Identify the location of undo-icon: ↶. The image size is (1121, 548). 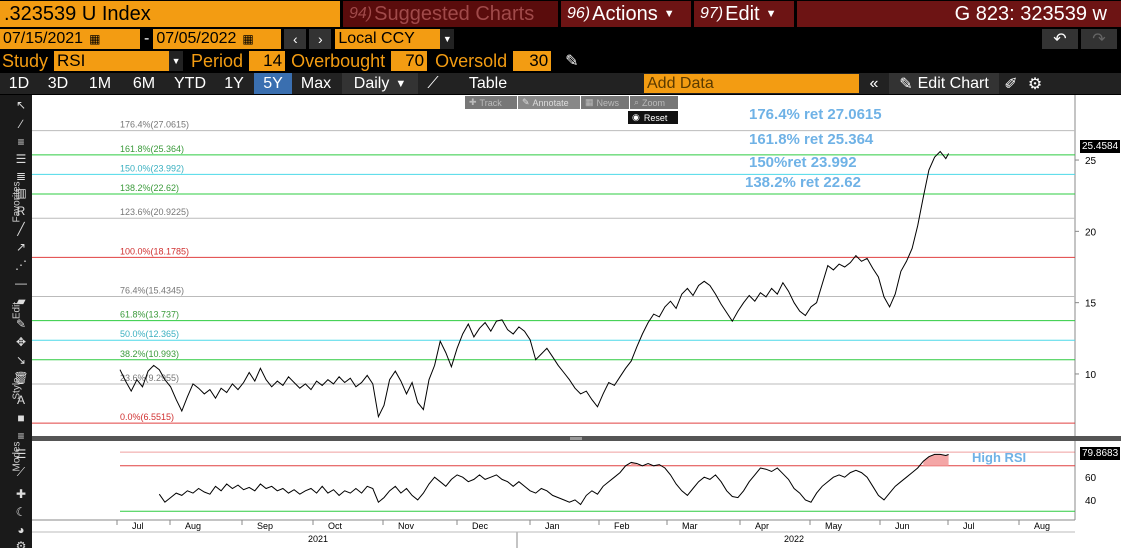
(1060, 39).